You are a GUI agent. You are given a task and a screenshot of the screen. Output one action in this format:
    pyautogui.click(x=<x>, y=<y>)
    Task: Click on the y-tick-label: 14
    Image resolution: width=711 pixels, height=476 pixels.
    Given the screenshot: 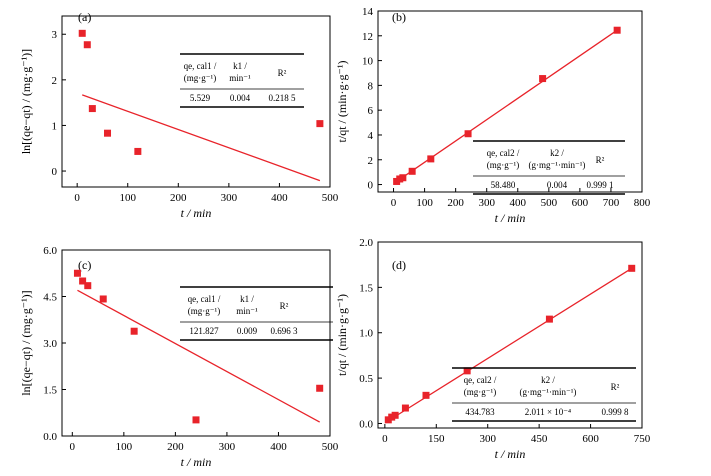 What is the action you would take?
    pyautogui.click(x=368, y=12)
    